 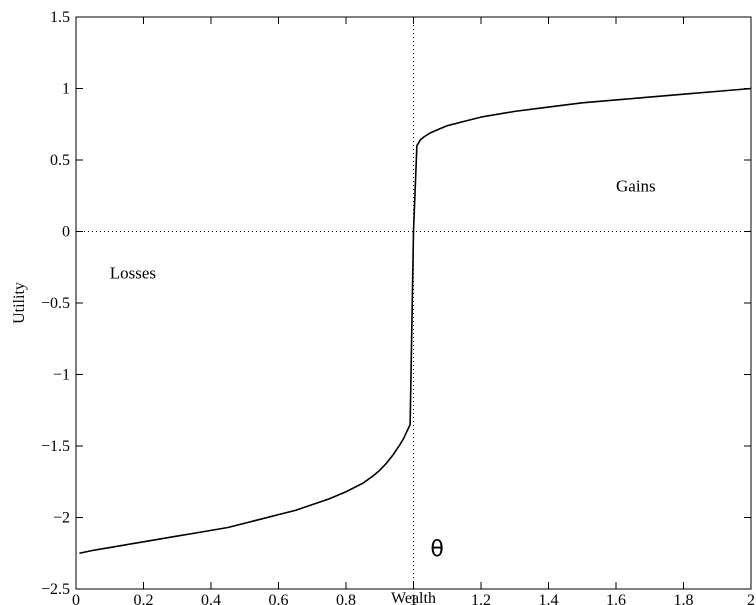 I want to click on theta-annotation: θ, so click(x=436, y=549).